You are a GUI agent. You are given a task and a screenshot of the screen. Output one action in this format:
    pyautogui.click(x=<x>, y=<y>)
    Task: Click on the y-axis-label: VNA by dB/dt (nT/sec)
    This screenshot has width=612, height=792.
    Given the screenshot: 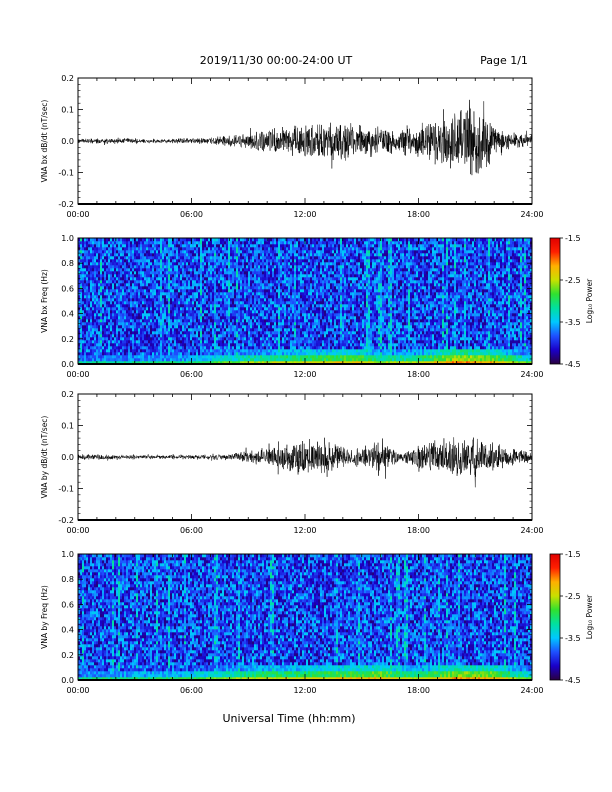 What is the action you would take?
    pyautogui.click(x=44, y=457)
    